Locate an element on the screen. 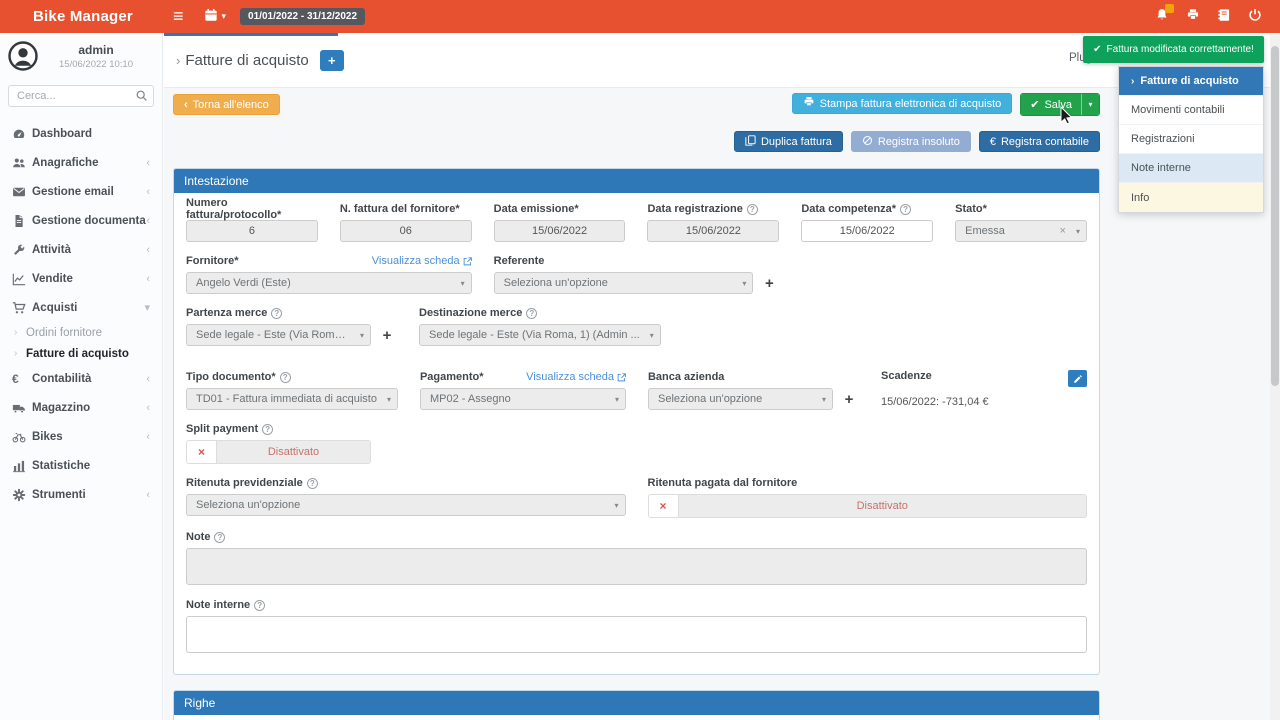 This screenshot has height=720, width=1280. add-partenza-button: + is located at coordinates (387, 335).